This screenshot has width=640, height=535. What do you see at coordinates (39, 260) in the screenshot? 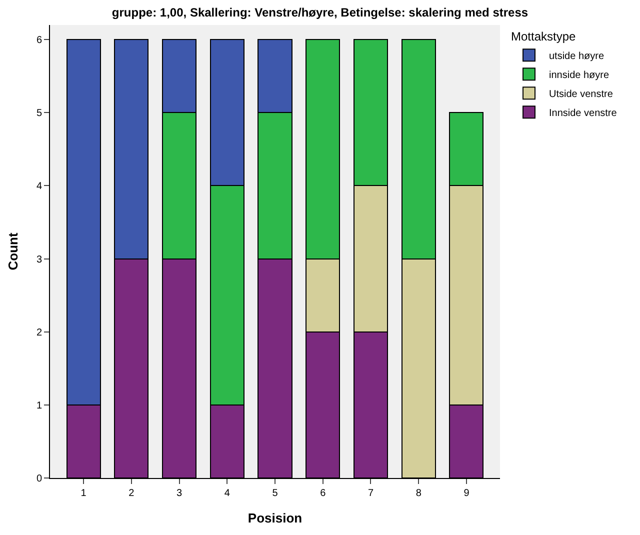
I see `y-tick-label: 3` at bounding box center [39, 260].